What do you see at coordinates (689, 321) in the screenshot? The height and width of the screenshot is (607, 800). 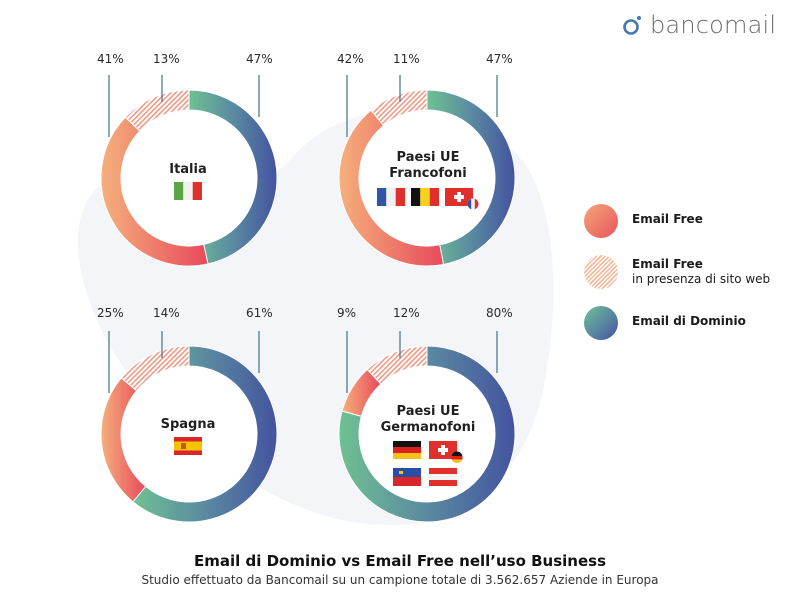 I see `legend-label: Email di Dominio` at bounding box center [689, 321].